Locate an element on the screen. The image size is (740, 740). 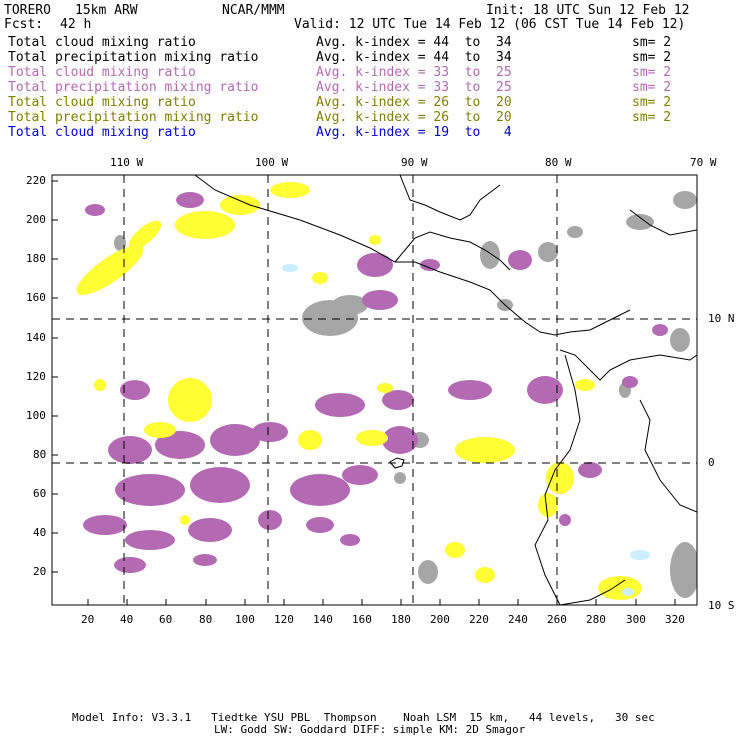
x-tick-label: 140 is located at coordinates (323, 619).